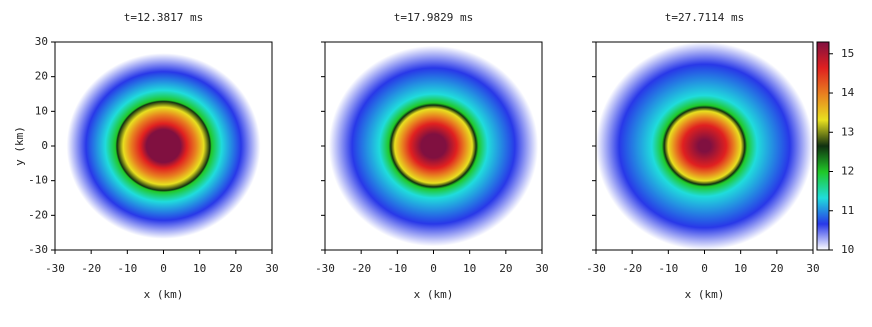 The height and width of the screenshot is (327, 872). What do you see at coordinates (38, 214) in the screenshot?
I see `y-tick-label: -20` at bounding box center [38, 214].